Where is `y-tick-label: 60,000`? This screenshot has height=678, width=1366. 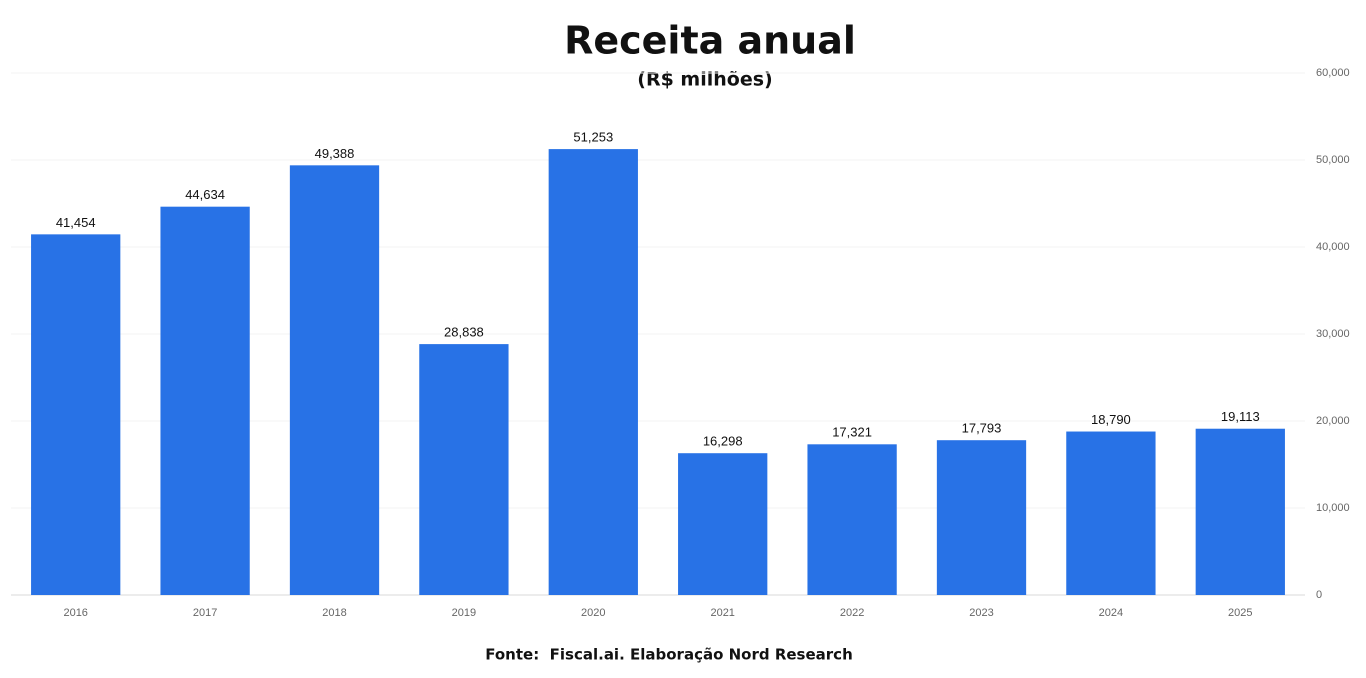
y-tick-label: 60,000 is located at coordinates (1333, 73).